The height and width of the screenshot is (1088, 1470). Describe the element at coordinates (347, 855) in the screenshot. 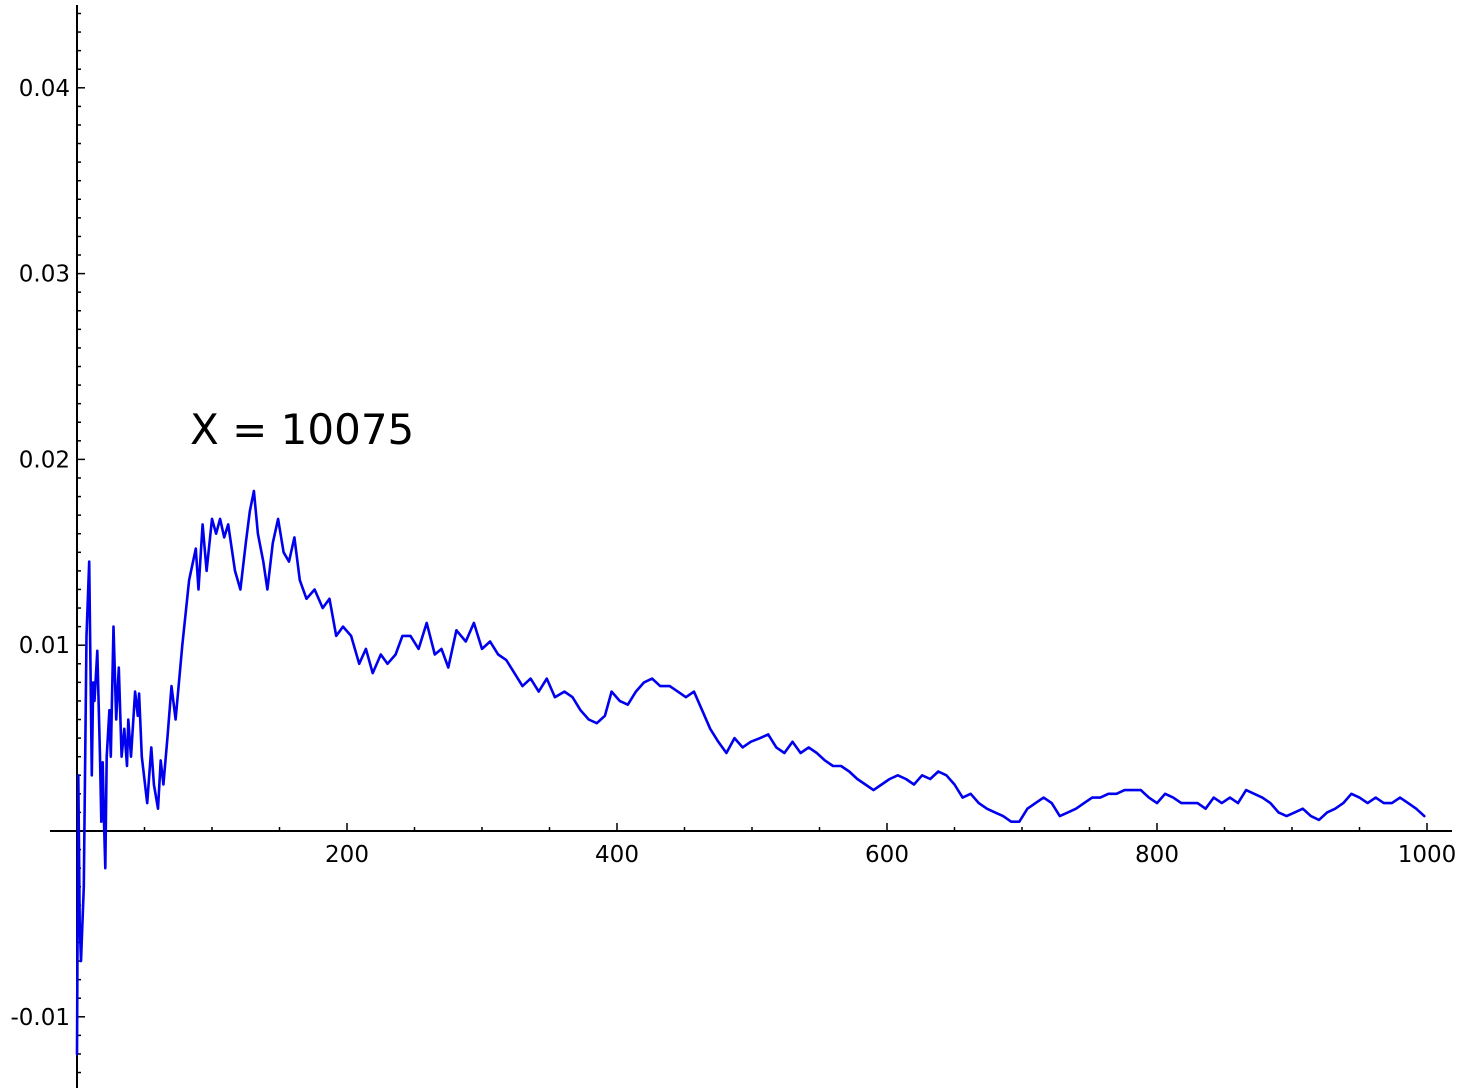

I see `x-tick-label: 200` at that location.